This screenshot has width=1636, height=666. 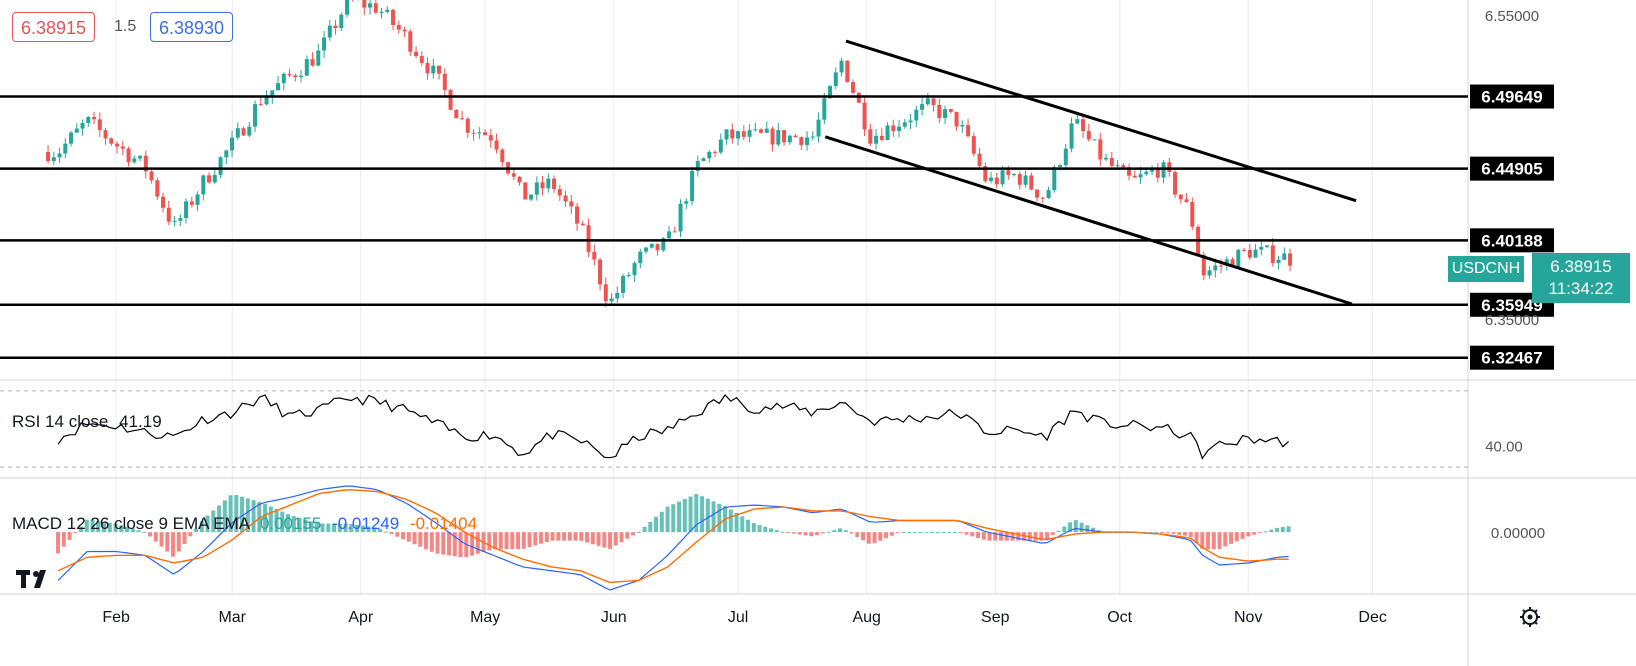 I want to click on macd-pane, so click(x=673, y=538).